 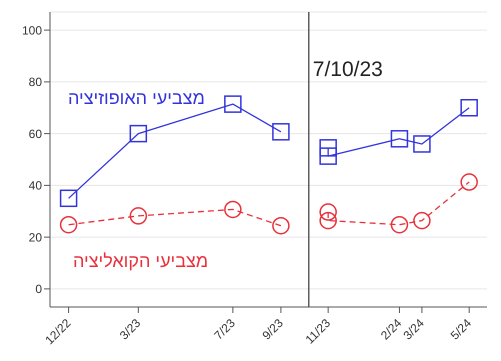 What do you see at coordinates (35, 237) in the screenshot?
I see `y-tick-label: 20` at bounding box center [35, 237].